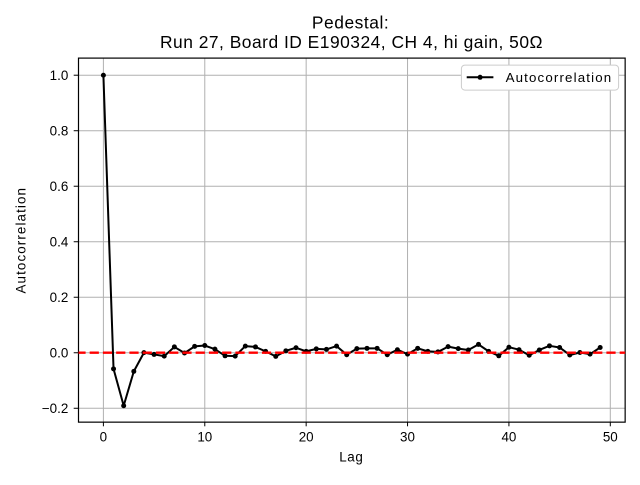 This screenshot has height=485, width=640. Describe the element at coordinates (407, 437) in the screenshot. I see `svg-text: 30` at that location.